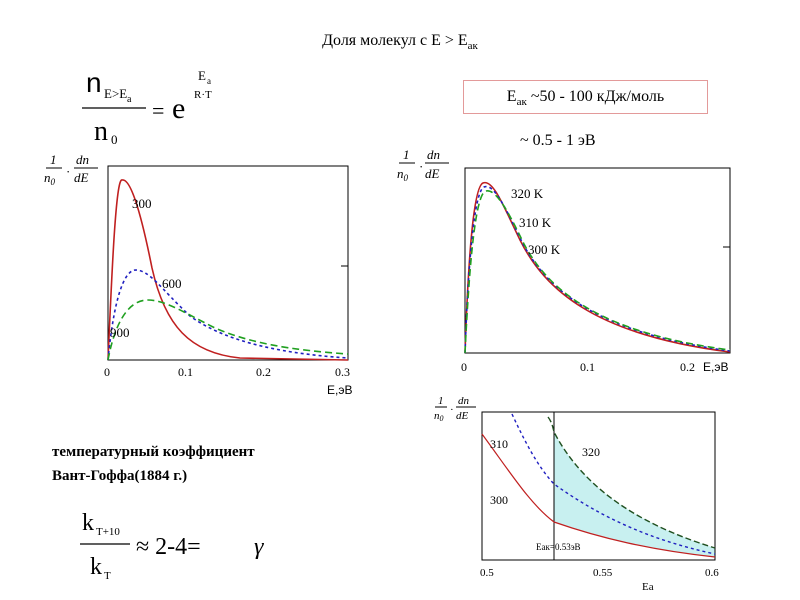  Describe the element at coordinates (209, 81) in the screenshot. I see `formula-exp-num-sub: a` at that location.